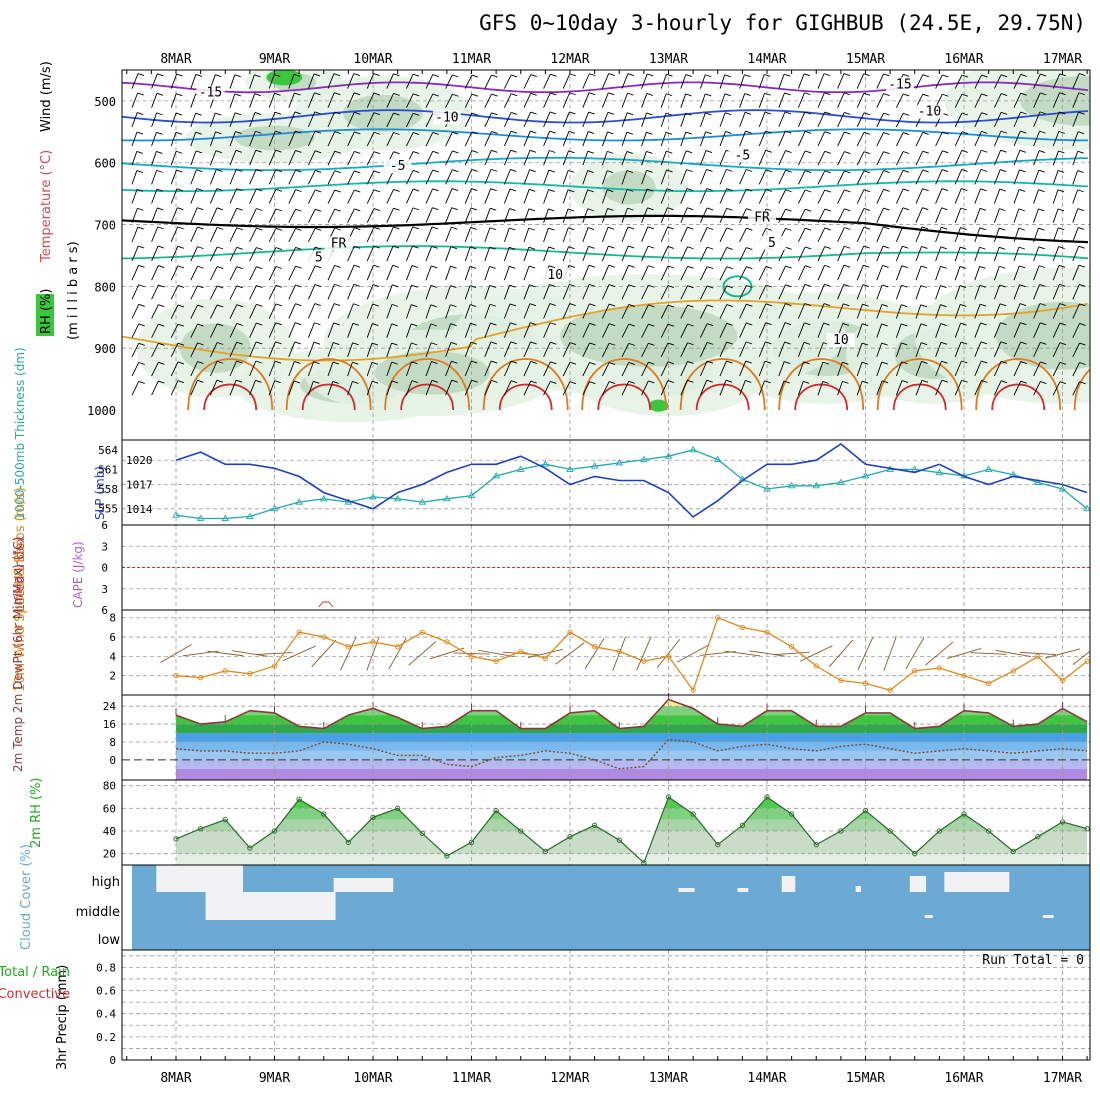 This screenshot has height=1100, width=1100. I want to click on upper-y-tick-label: 500, so click(105, 102).